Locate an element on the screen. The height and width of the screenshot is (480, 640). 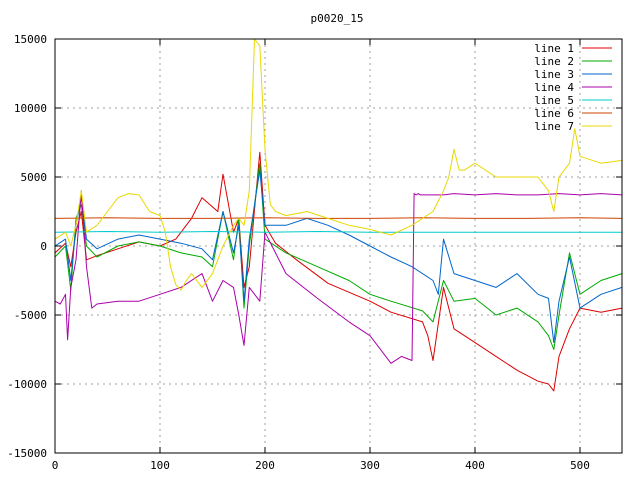
legend-label-4: line 4 is located at coordinates (554, 87).